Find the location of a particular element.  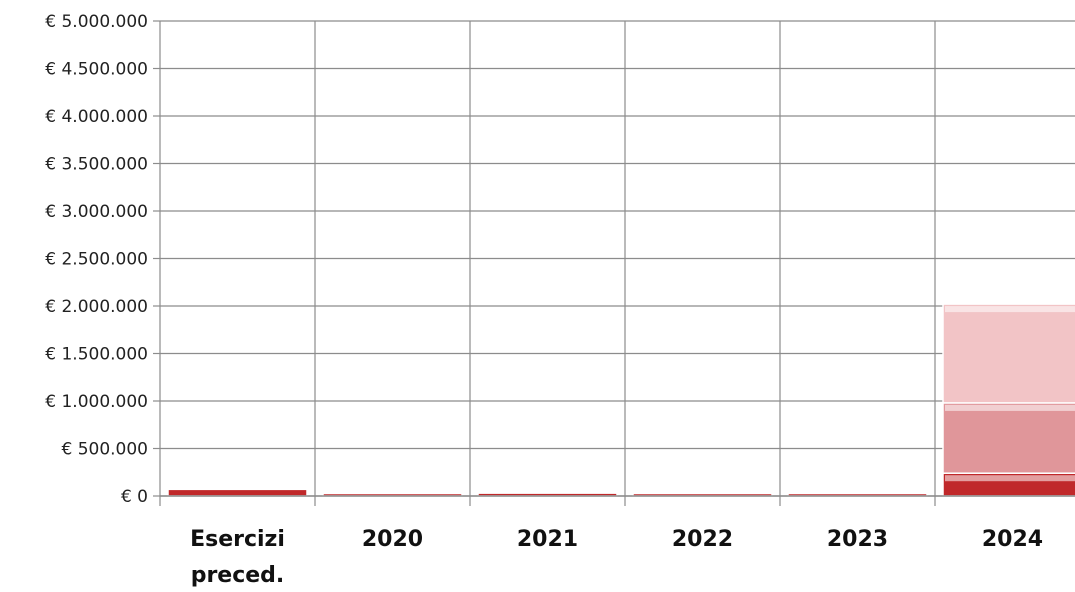

y-tick-label: € 2.500.000 is located at coordinates (96, 260).